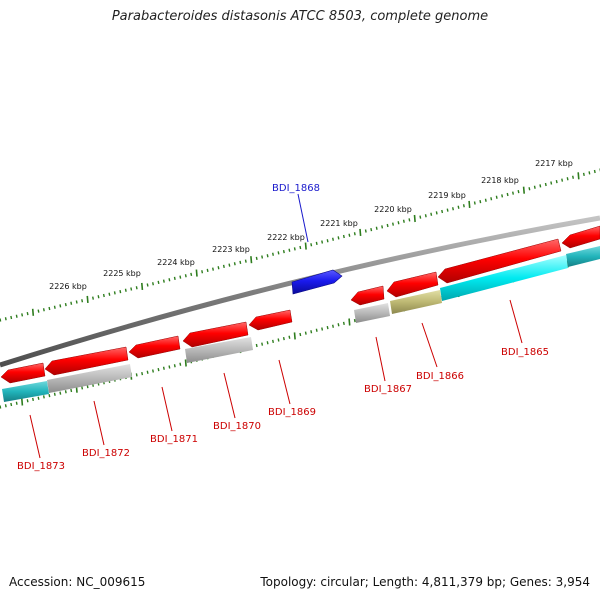 The width and height of the screenshot is (600, 600). What do you see at coordinates (41, 466) in the screenshot?
I see `gene-label-BDI_1873: BDI_1873` at bounding box center [41, 466].